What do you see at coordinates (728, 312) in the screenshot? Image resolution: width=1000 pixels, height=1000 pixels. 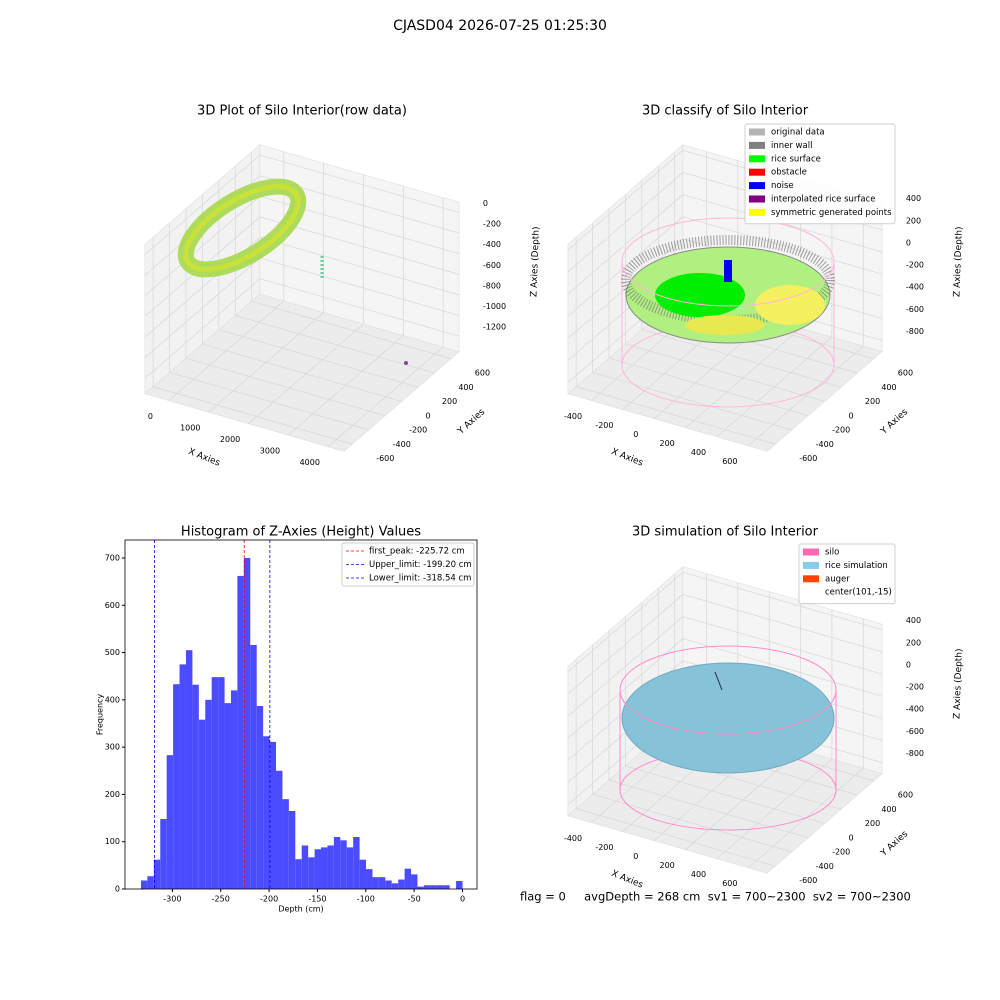 I see `point-cloud-classified` at bounding box center [728, 312].